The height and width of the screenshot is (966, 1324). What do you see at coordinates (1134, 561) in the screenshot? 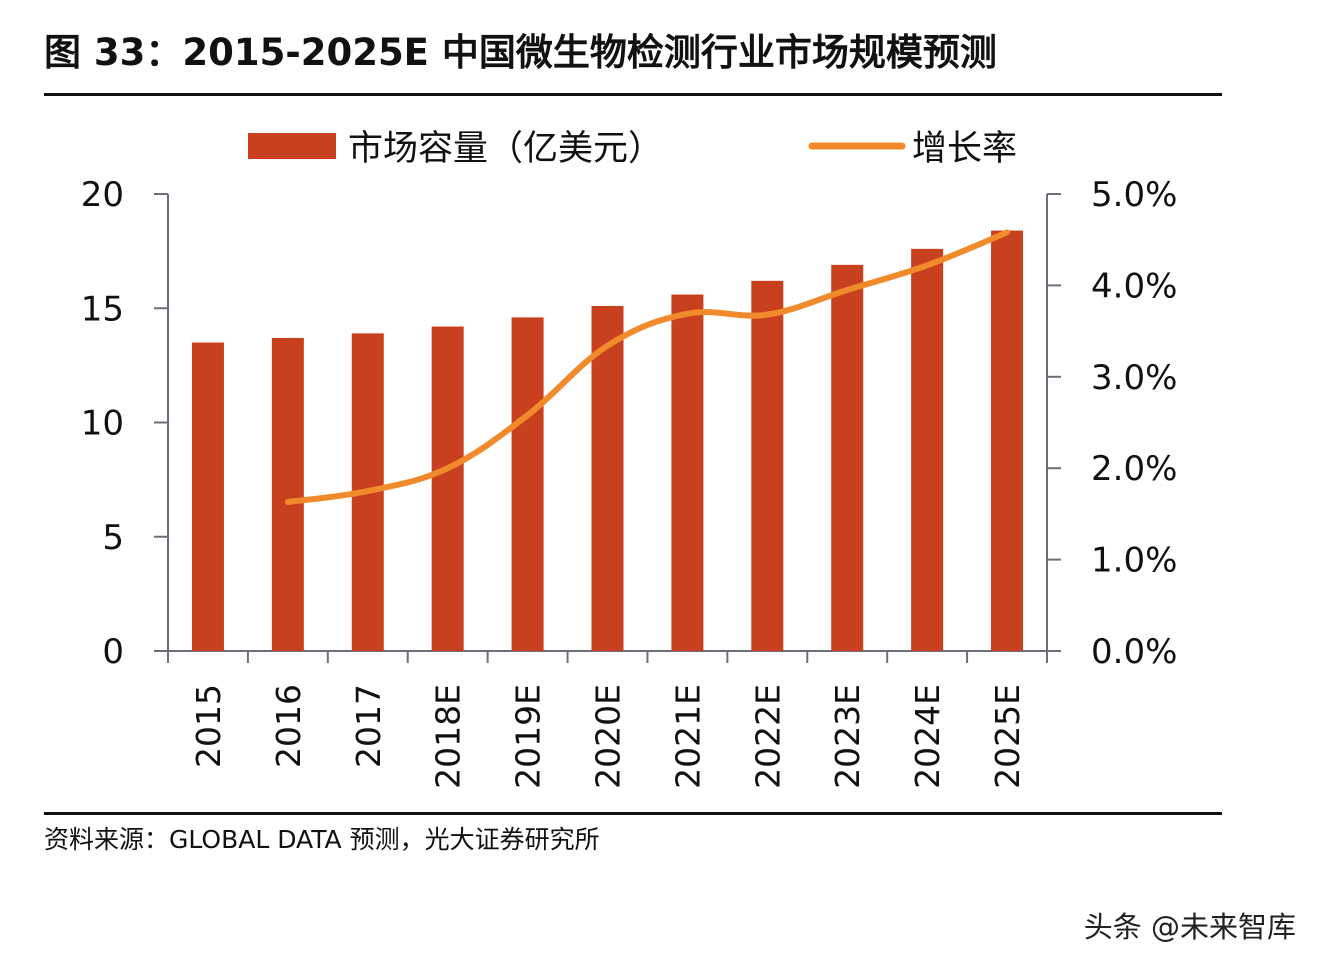
I see `right-tick-label: 1.0%` at bounding box center [1134, 561].